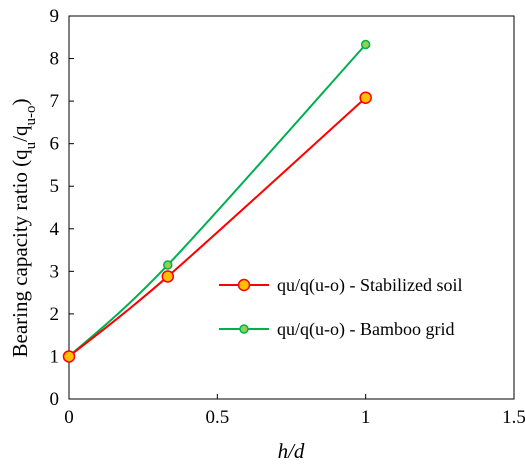  I want to click on y-tick-label: 8, so click(55, 59).